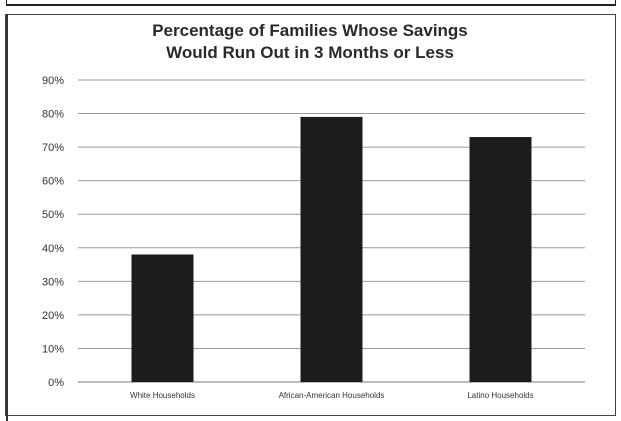  Describe the element at coordinates (53, 349) in the screenshot. I see `y-tick-label: 10%` at that location.